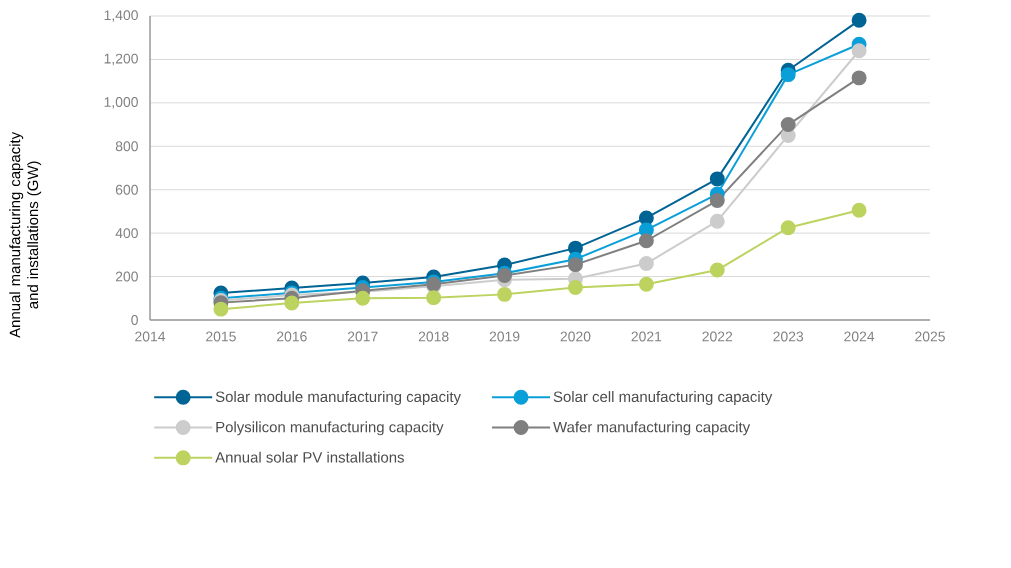 This screenshot has height=568, width=1011. What do you see at coordinates (121, 59) in the screenshot?
I see `y-tick-label: 1,200` at bounding box center [121, 59].